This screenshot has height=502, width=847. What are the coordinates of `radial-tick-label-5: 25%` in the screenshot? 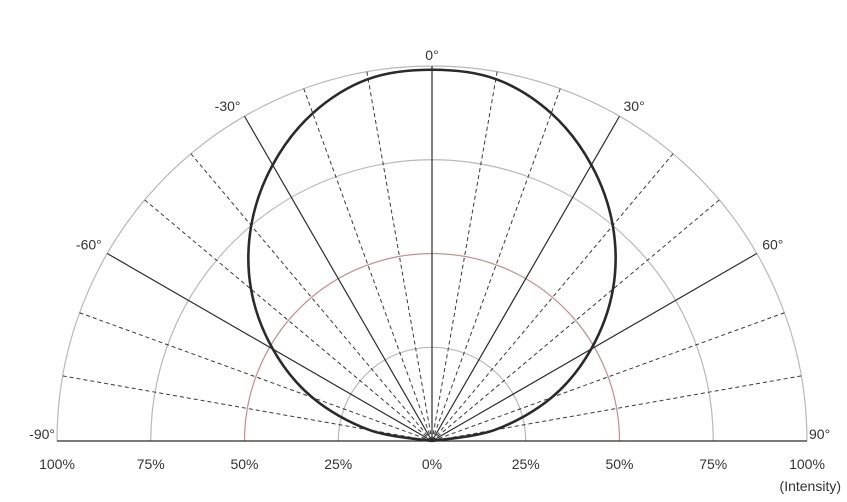 It's located at (526, 464).